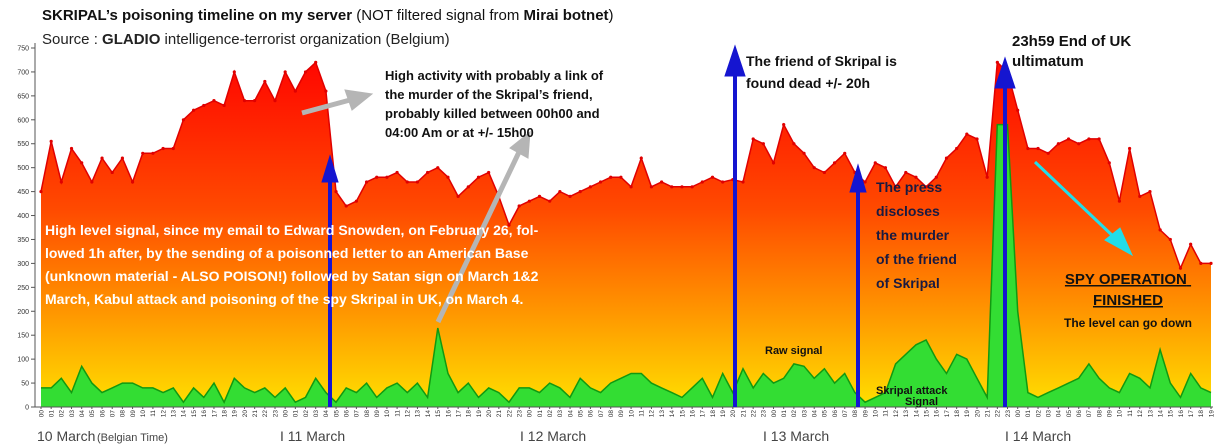 The height and width of the screenshot is (446, 1221). Describe the element at coordinates (184, 414) in the screenshot. I see `x-tick-label: 14` at that location.